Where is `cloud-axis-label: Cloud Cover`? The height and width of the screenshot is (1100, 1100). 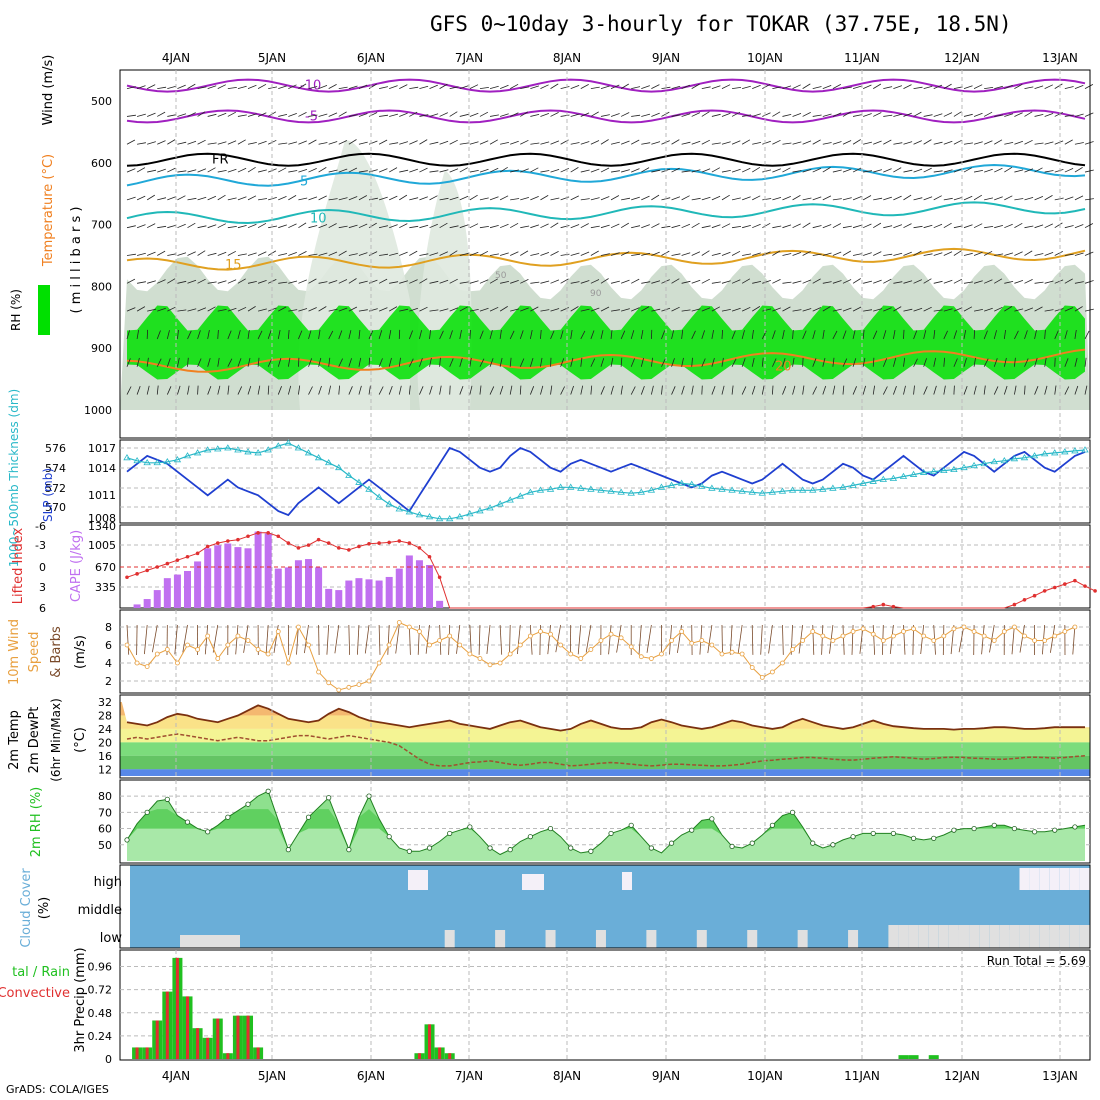
cloud-axis-label: Cloud Cover is located at coordinates (26, 908).